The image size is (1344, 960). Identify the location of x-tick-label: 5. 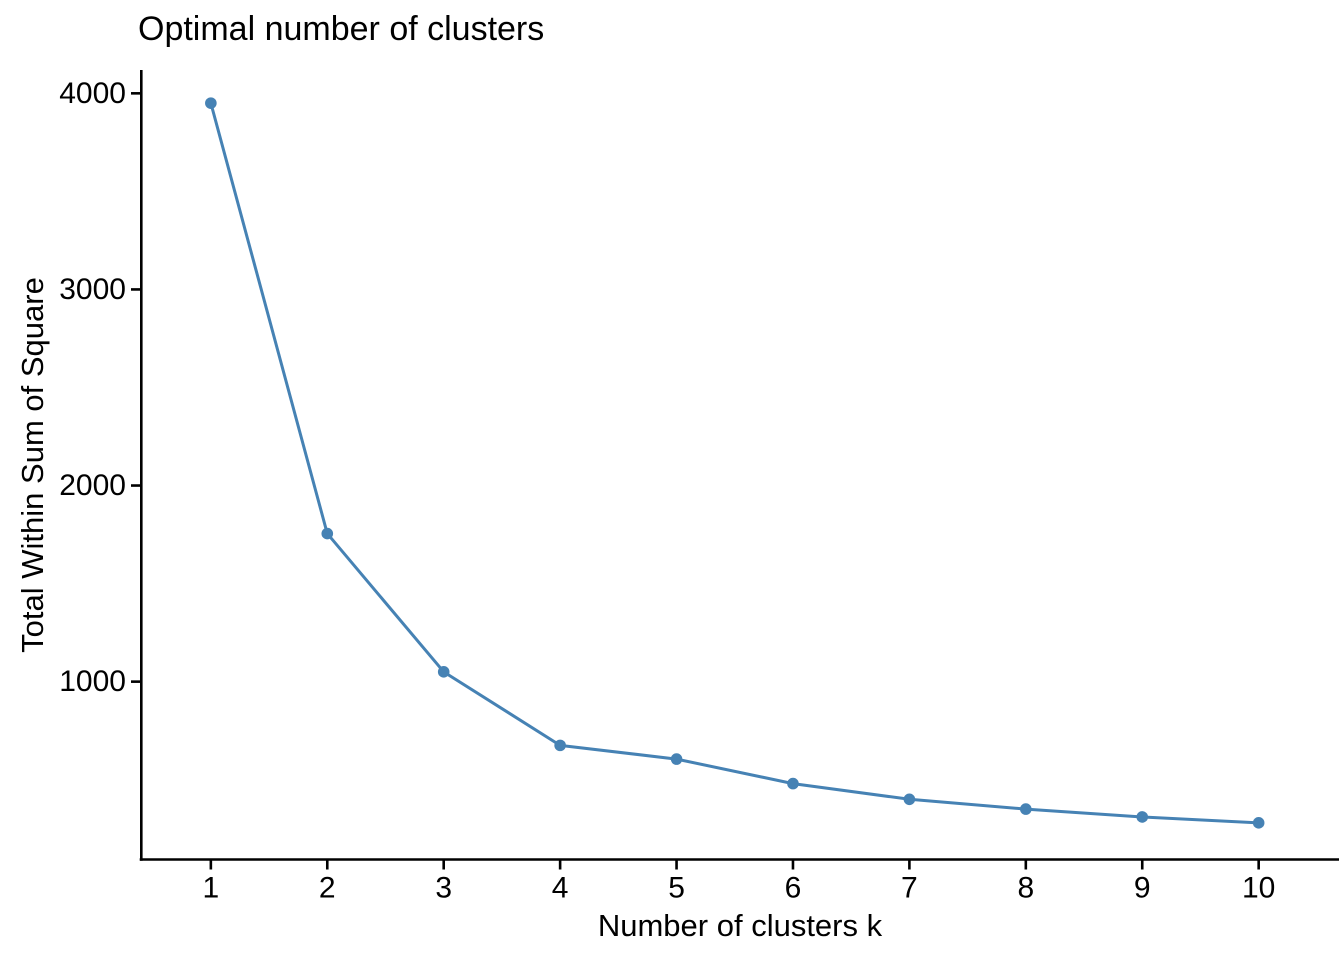
(676, 888).